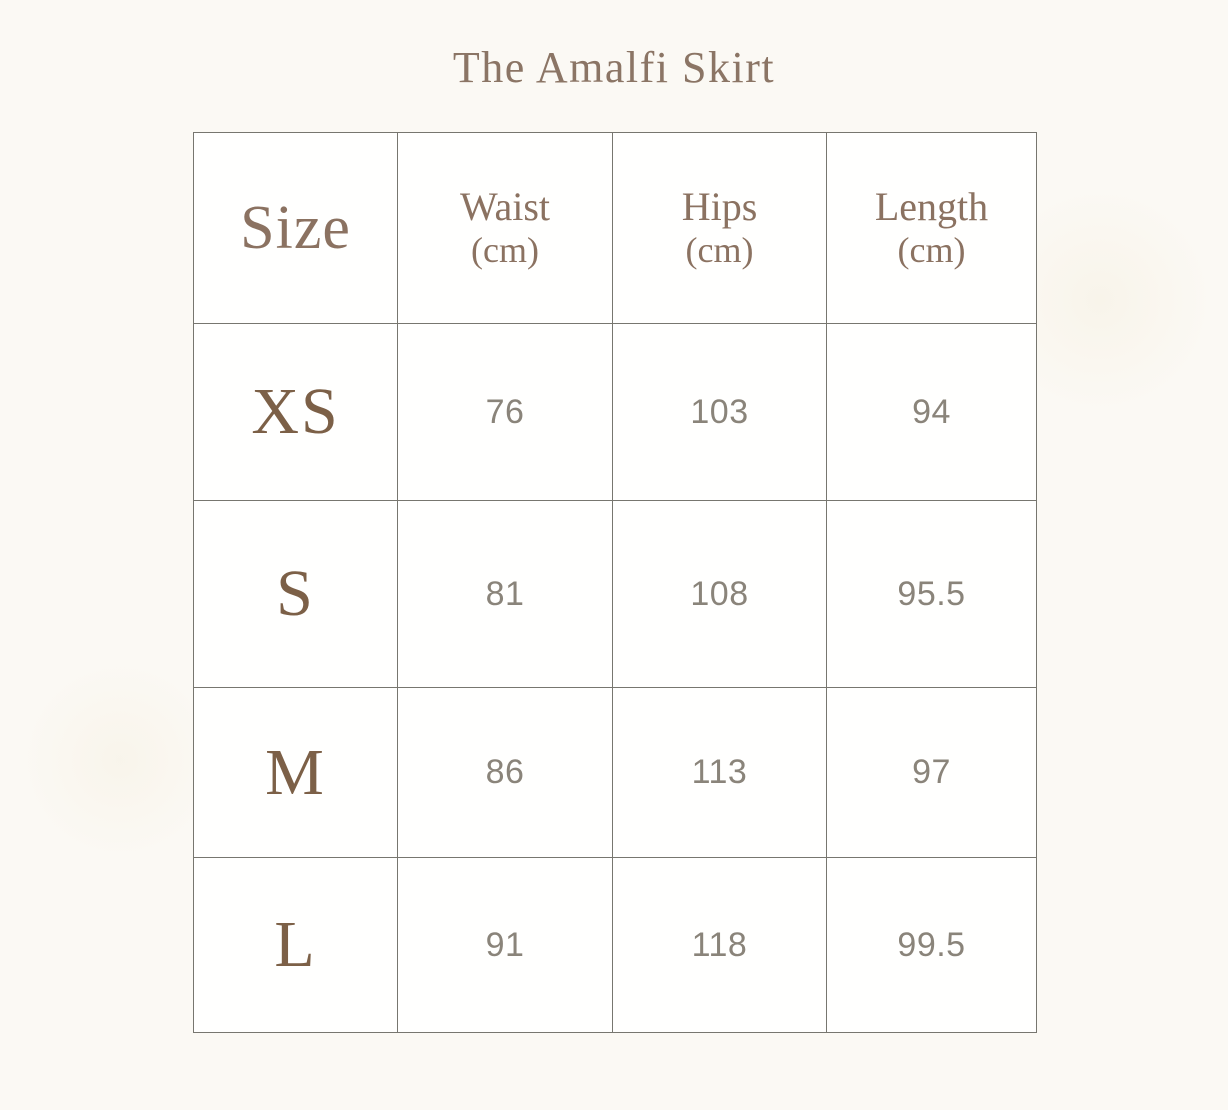 The height and width of the screenshot is (1110, 1228). I want to click on hips-value: 103, so click(719, 412).